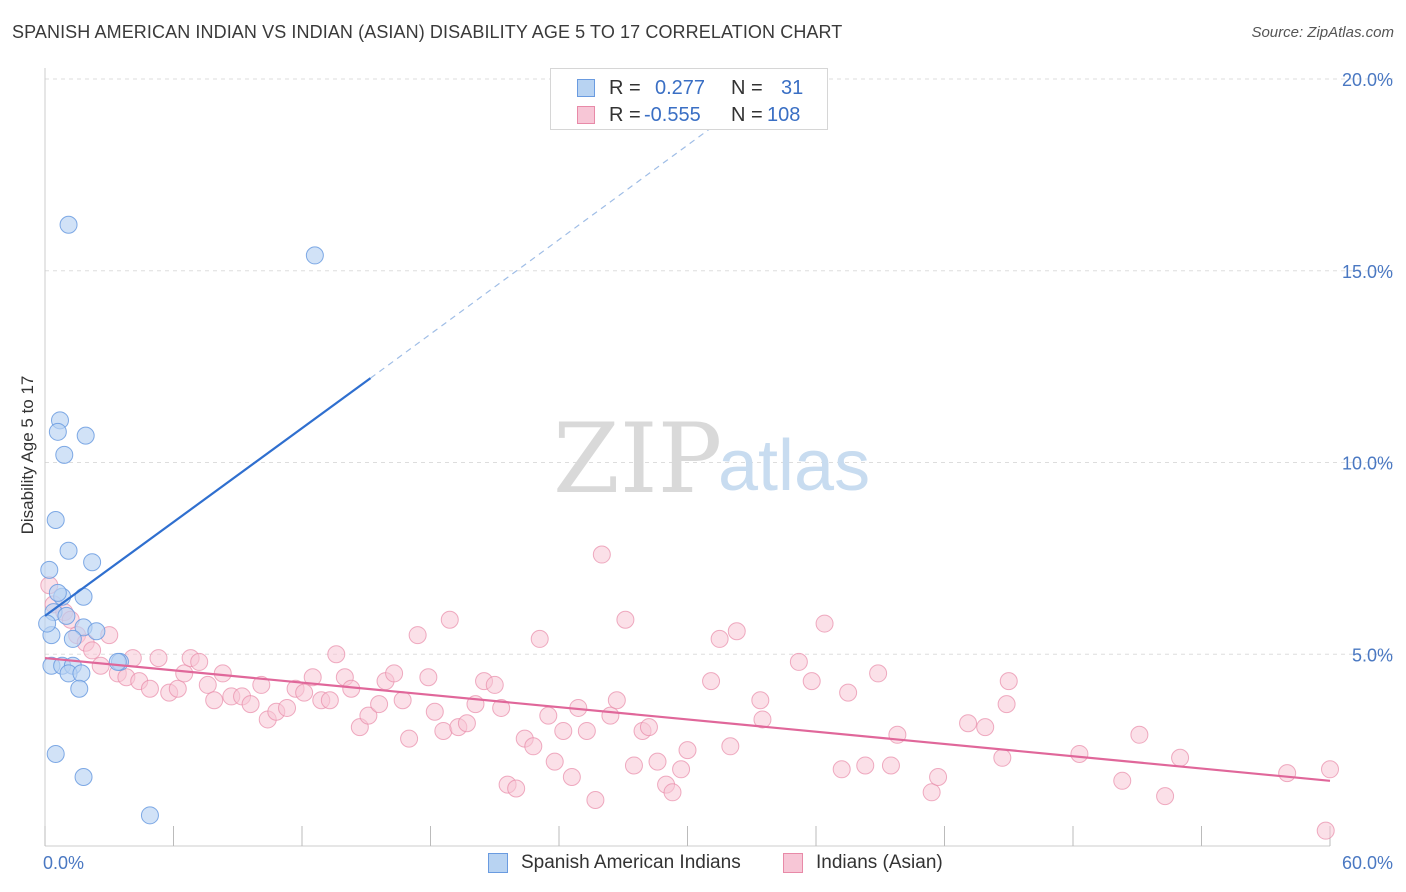  What do you see at coordinates (586, 88) in the screenshot?
I see `legend-swatch-blue` at bounding box center [586, 88].